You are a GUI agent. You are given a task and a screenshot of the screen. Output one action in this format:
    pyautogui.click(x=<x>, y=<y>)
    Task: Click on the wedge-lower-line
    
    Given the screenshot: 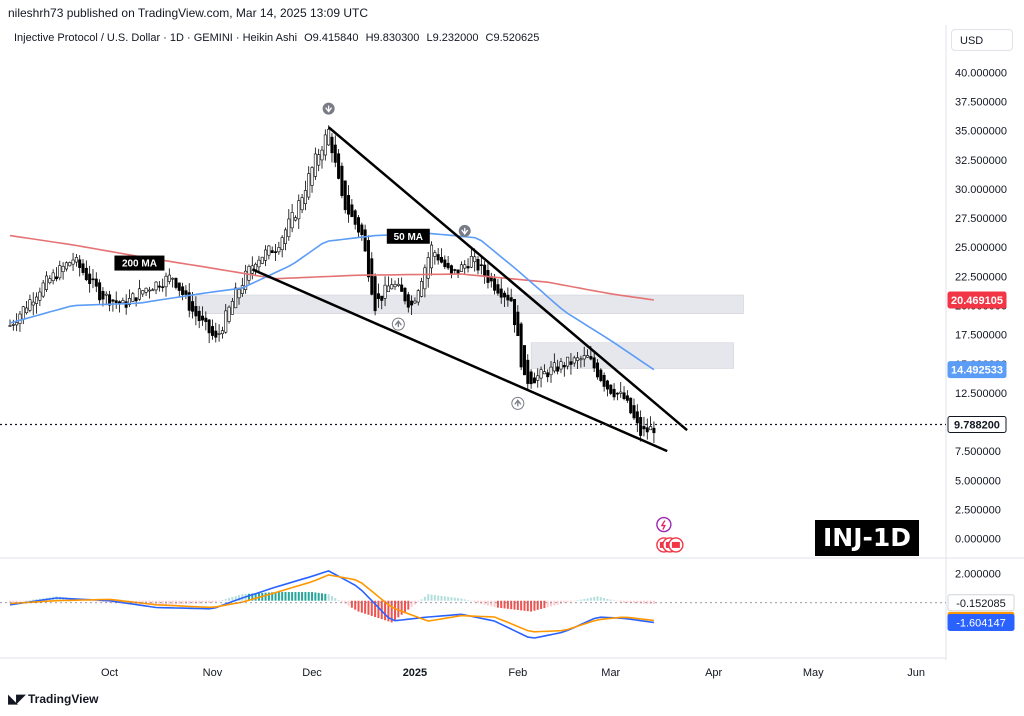 What is the action you would take?
    pyautogui.click(x=459, y=360)
    